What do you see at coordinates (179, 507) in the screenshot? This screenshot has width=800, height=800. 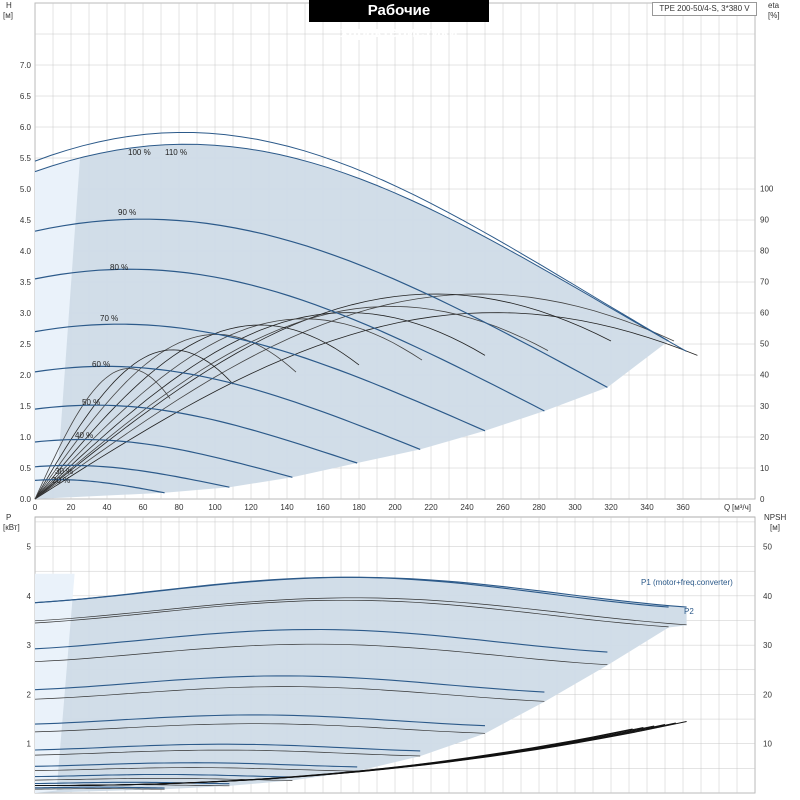 I see `x-tick-label: 80` at bounding box center [179, 507].